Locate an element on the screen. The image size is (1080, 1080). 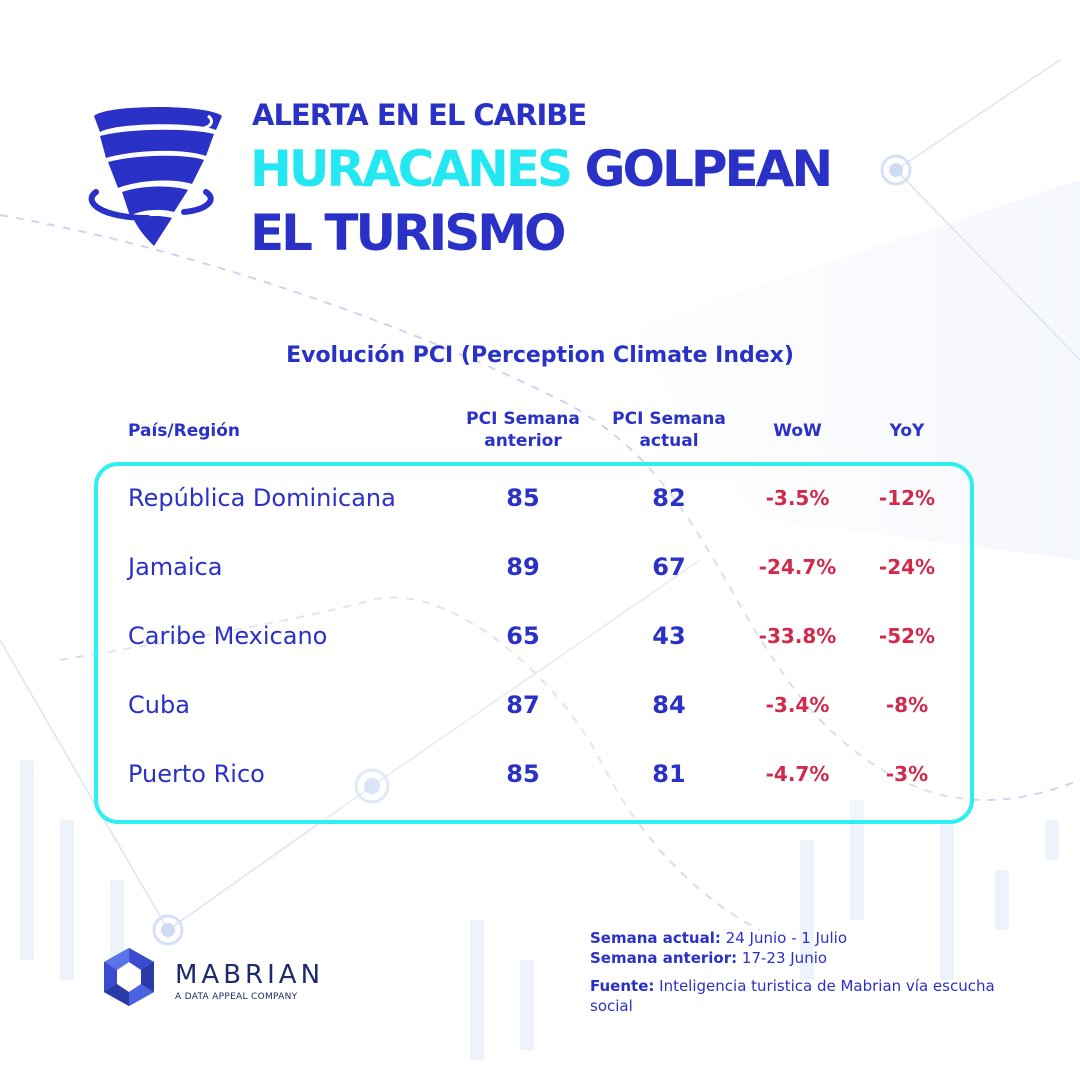
row-pci-previous: 87 is located at coordinates (523, 705).